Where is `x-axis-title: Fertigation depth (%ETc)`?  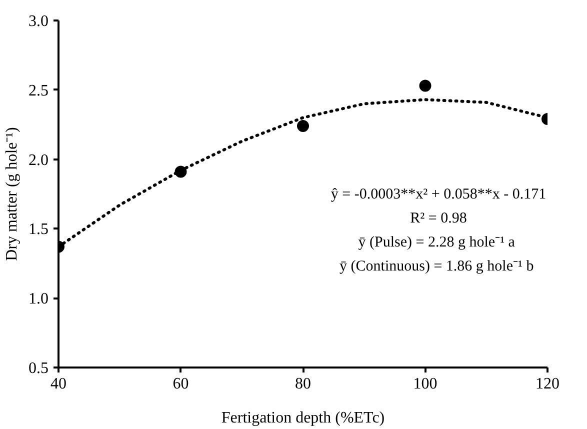
x-axis-title: Fertigation depth (%ETc) is located at coordinates (303, 418).